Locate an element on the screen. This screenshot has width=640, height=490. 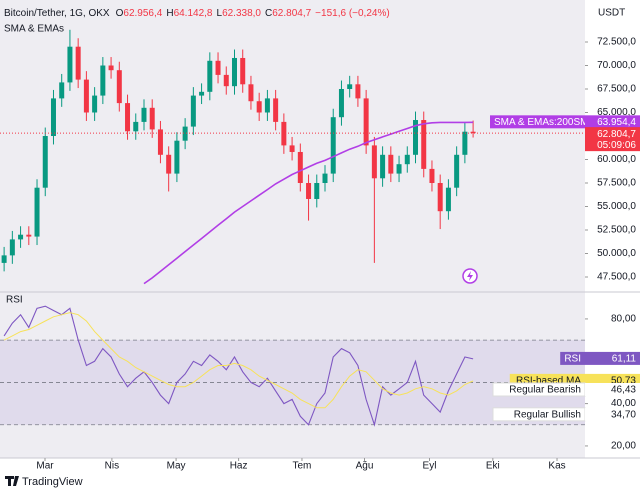
marker-name: Regular Bearish is located at coordinates (545, 390).